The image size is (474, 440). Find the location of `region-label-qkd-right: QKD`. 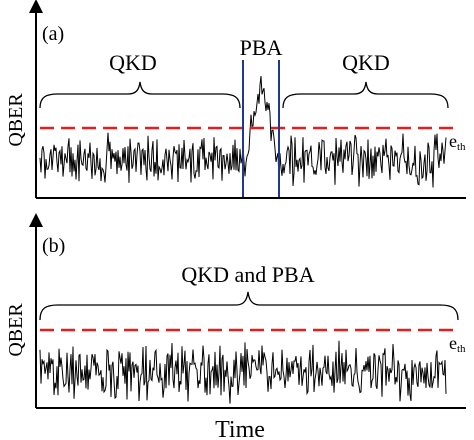

region-label-qkd-right: QKD is located at coordinates (366, 62).